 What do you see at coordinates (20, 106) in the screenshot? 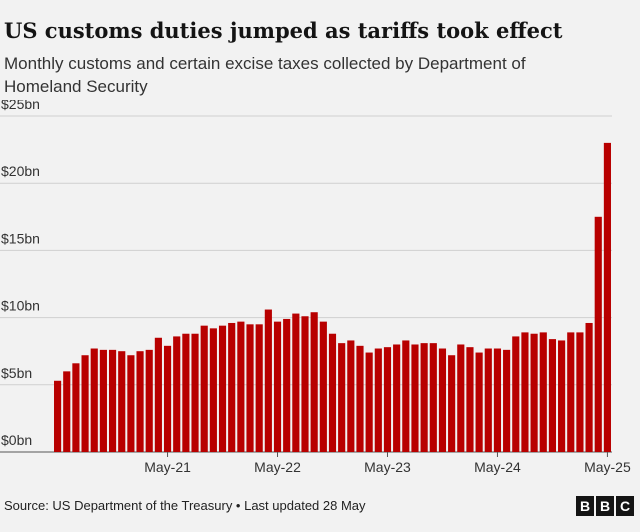
I see `y-tick-label: $25bn` at bounding box center [20, 106].